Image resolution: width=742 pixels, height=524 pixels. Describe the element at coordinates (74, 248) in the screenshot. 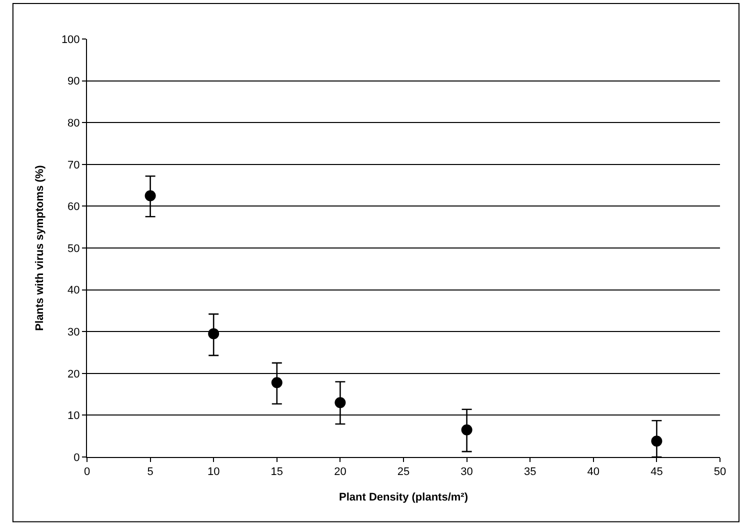

I see `y-tick-label: 50` at that location.